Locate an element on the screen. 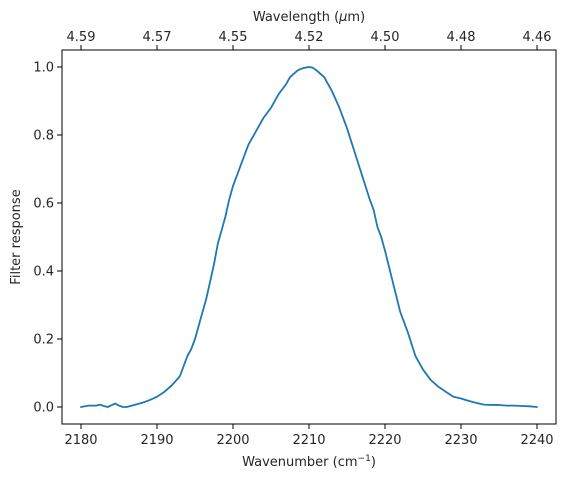 This screenshot has width=570, height=480. y-tick-label: 0.2 is located at coordinates (43, 340).